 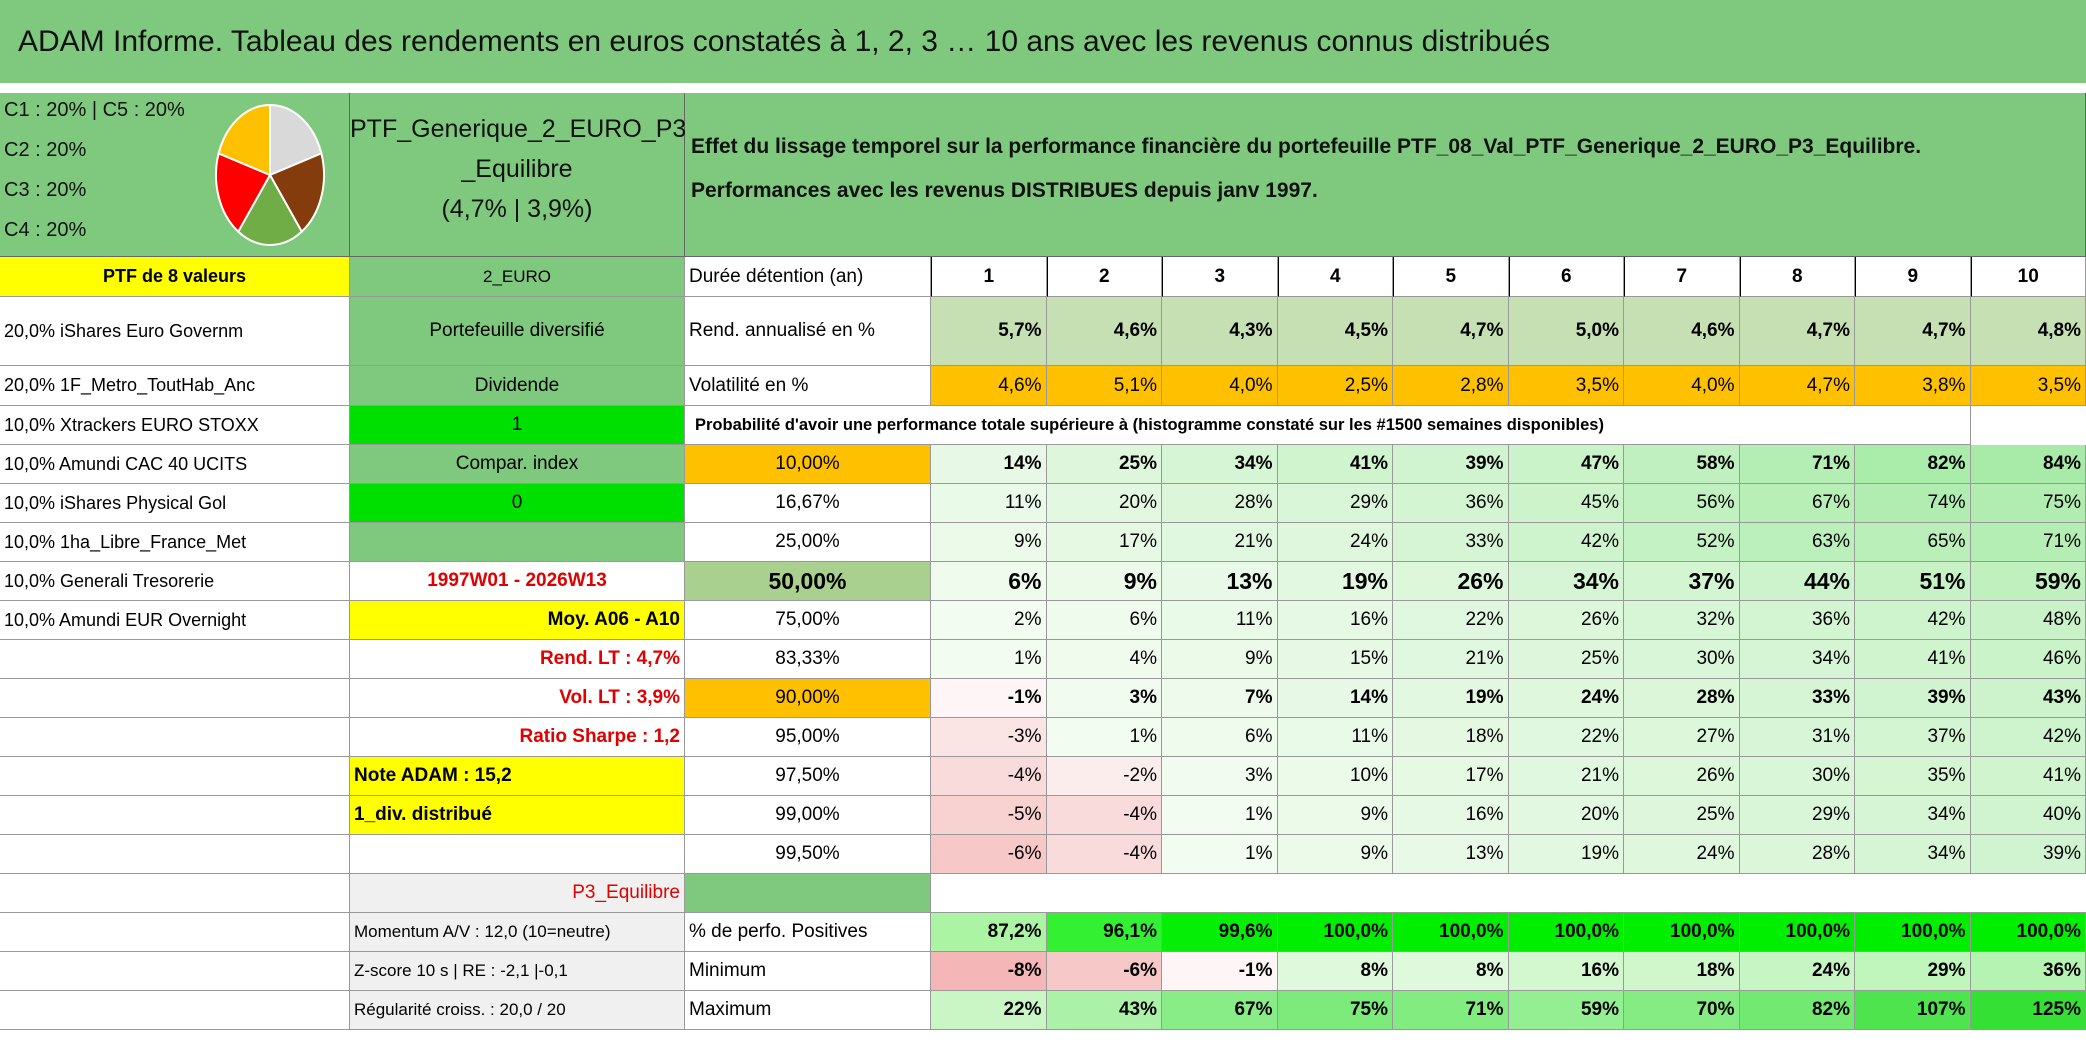 I want to click on cell: 22%, so click(x=1566, y=737).